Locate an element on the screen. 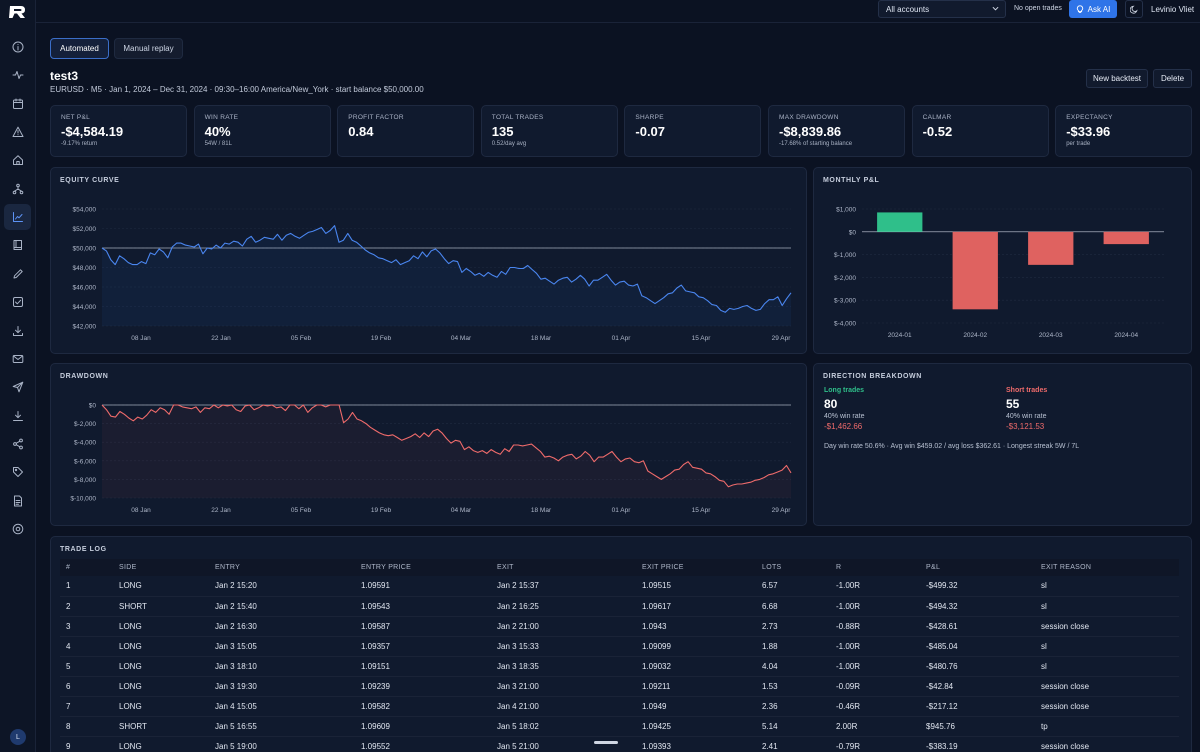 This screenshot has width=1200, height=752. x-tick-label: 29 Apr is located at coordinates (782, 510).